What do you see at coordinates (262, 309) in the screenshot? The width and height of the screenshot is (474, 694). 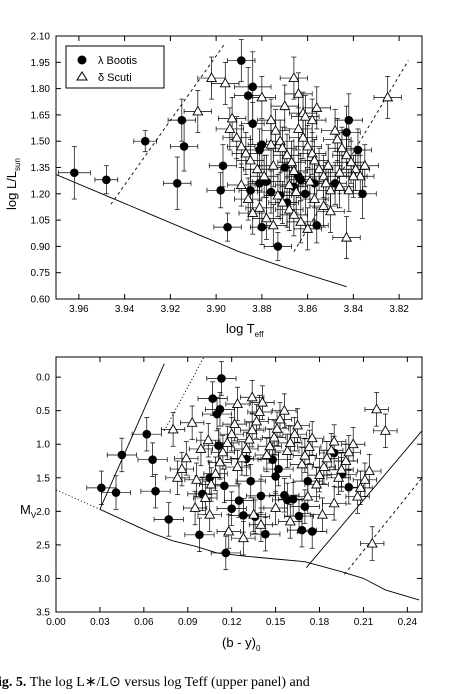 I see `upper-x-tick-label: 3.88` at bounding box center [262, 309].